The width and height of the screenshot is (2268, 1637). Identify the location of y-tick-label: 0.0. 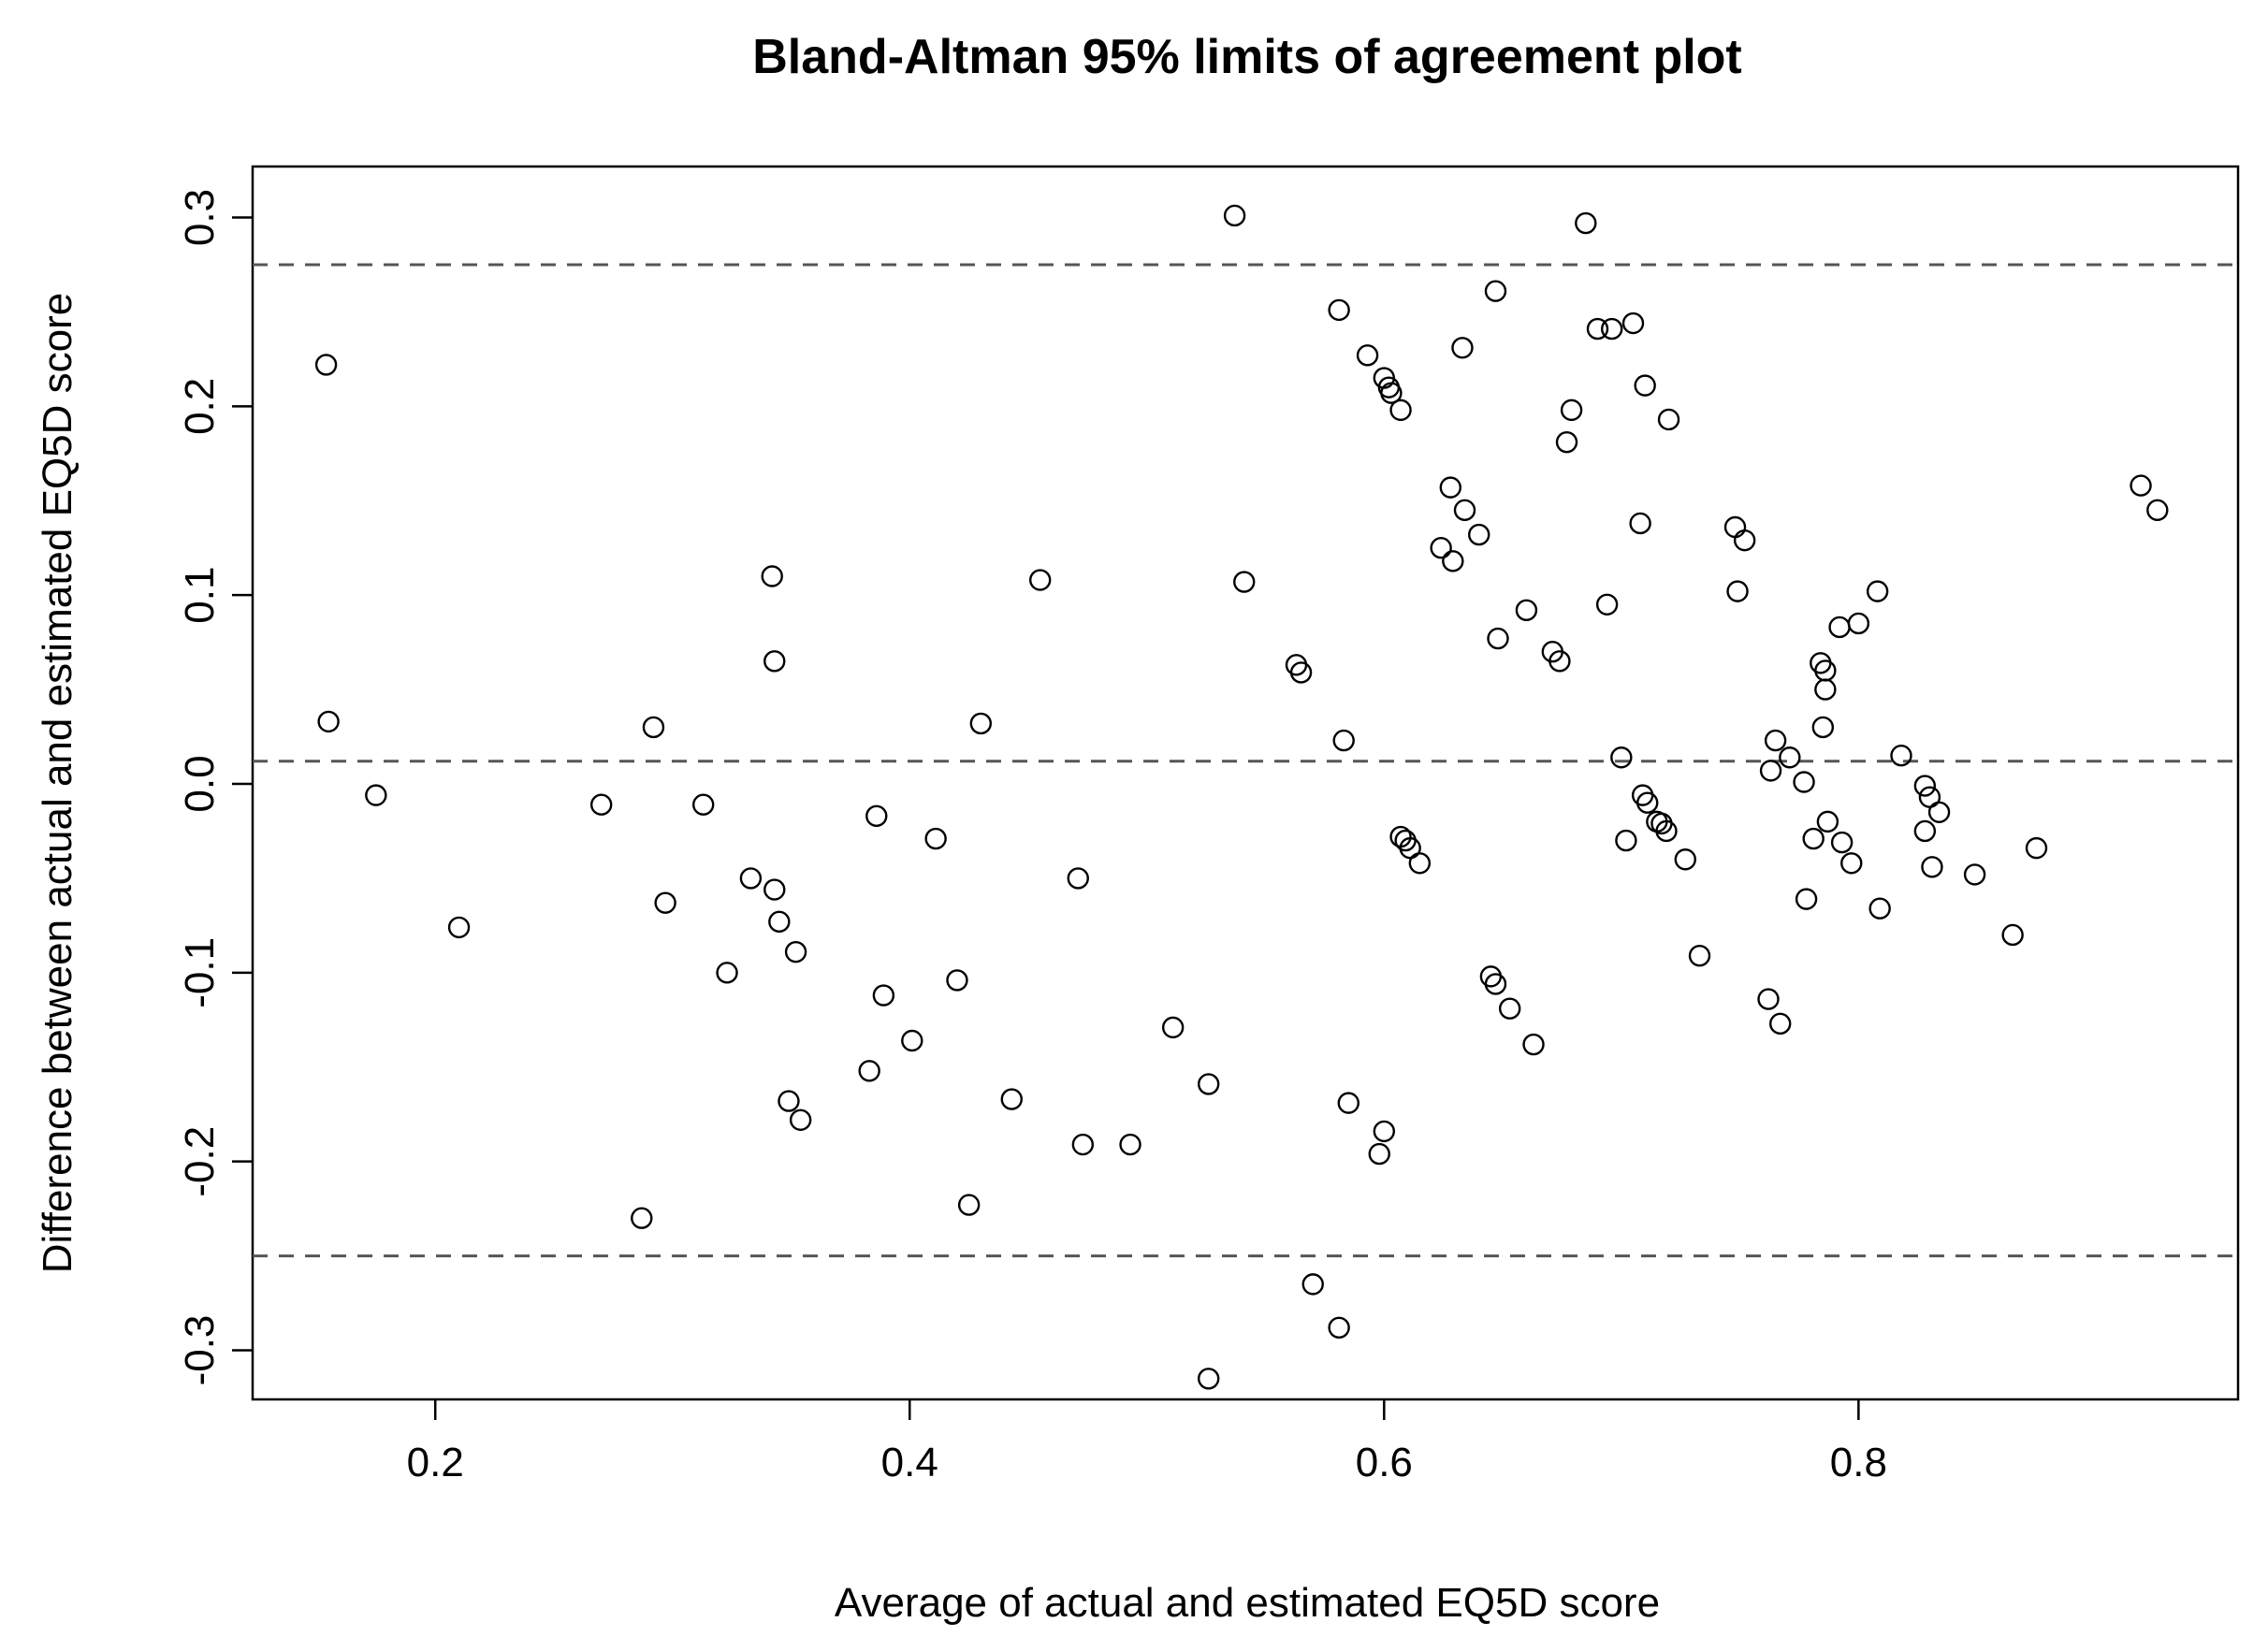
(200, 783).